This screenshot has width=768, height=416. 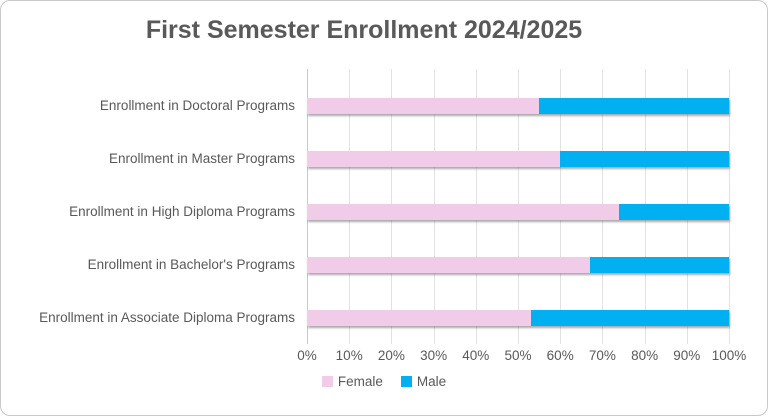 I want to click on legend-item-female: Female, so click(x=352, y=381).